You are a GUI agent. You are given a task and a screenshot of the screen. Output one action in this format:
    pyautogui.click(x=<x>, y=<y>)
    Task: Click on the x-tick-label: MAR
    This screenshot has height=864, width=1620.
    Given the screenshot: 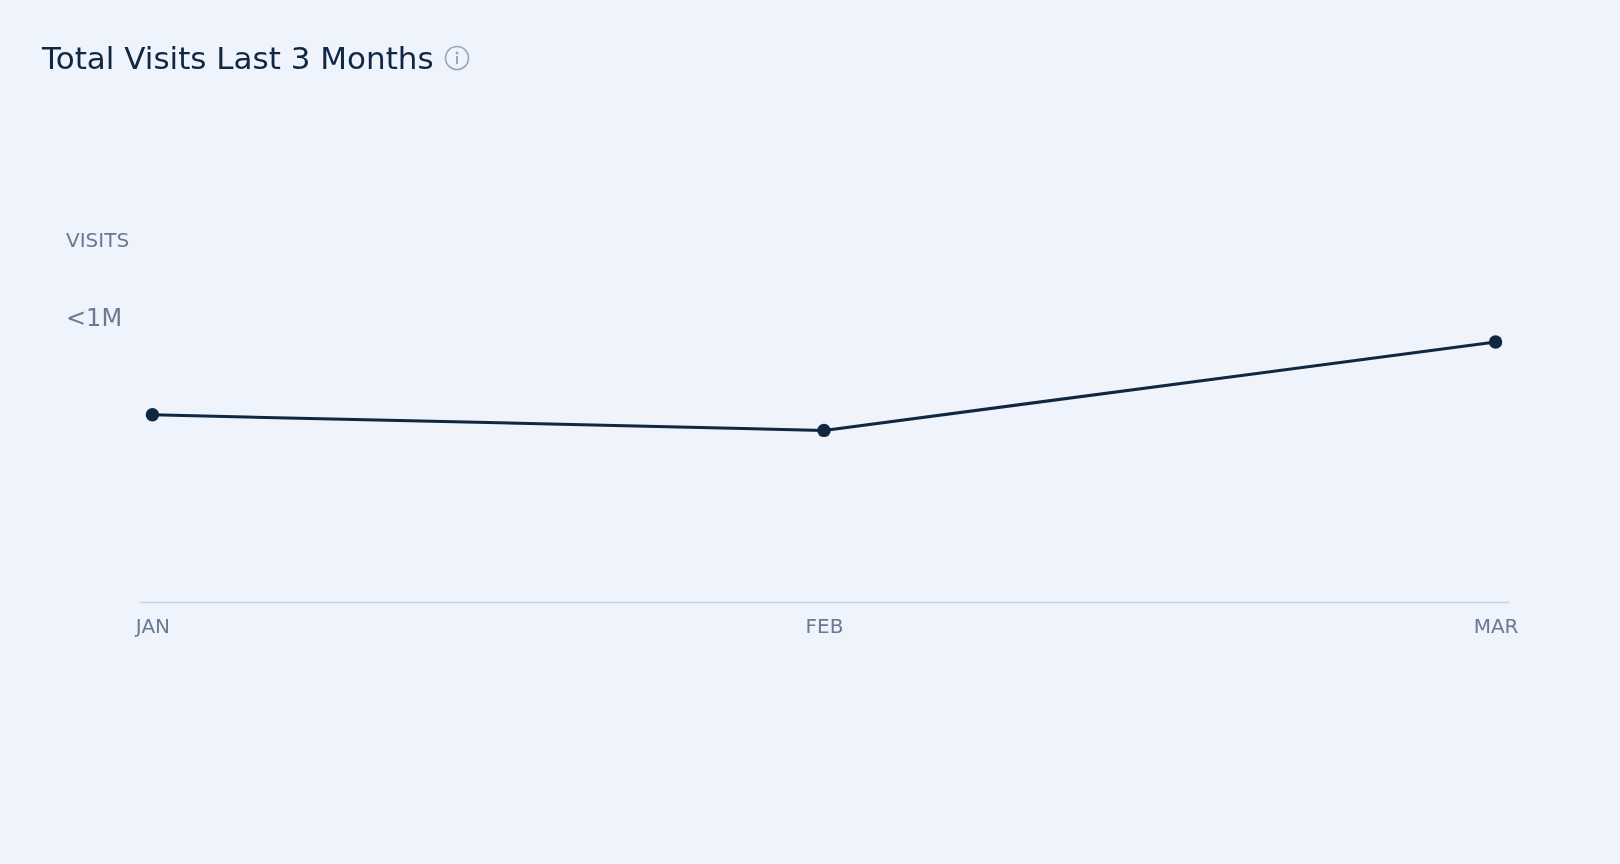 What is the action you would take?
    pyautogui.click(x=1496, y=625)
    